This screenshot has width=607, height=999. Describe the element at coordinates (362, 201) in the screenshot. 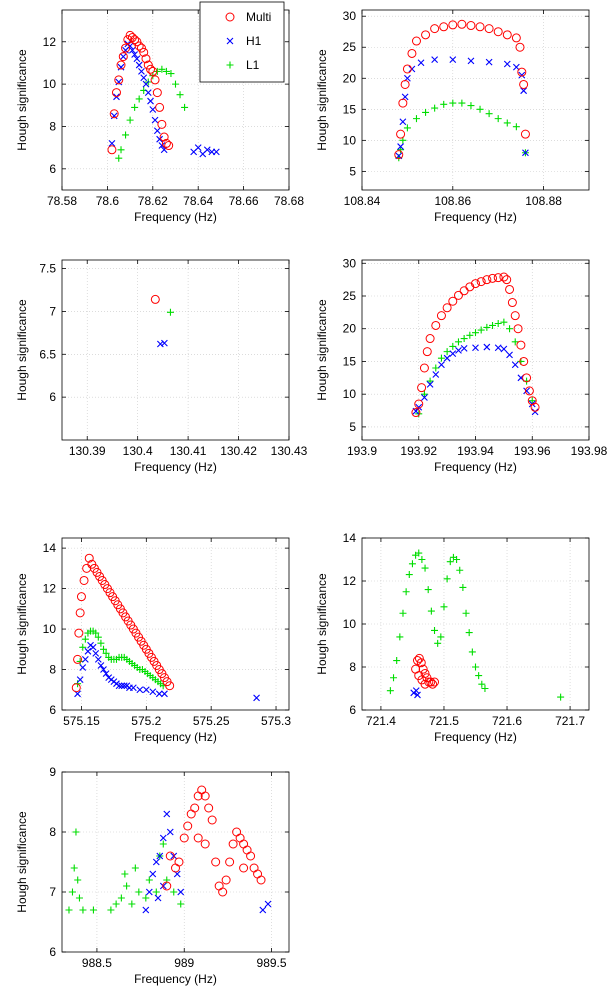

I see `x-tick-label: 108.84` at that location.